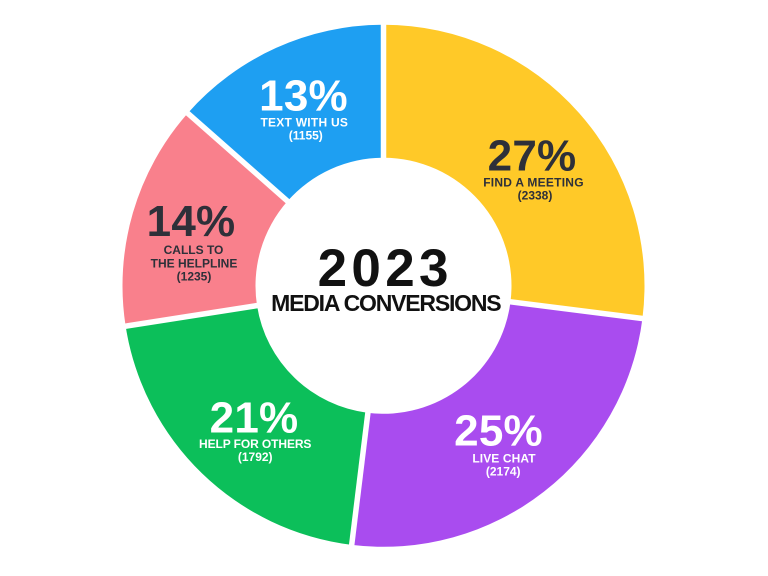 This screenshot has height=576, width=768. What do you see at coordinates (386, 303) in the screenshot?
I see `svg-text: MEDIA CONVERSIONS` at bounding box center [386, 303].